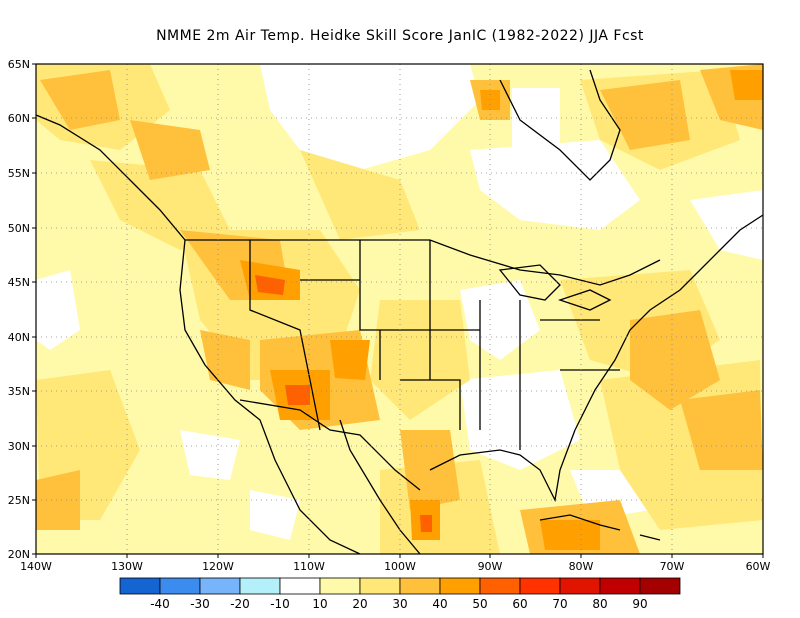 The height and width of the screenshot is (618, 800). What do you see at coordinates (668, 322) in the screenshot?
I see `east-coastline` at bounding box center [668, 322].